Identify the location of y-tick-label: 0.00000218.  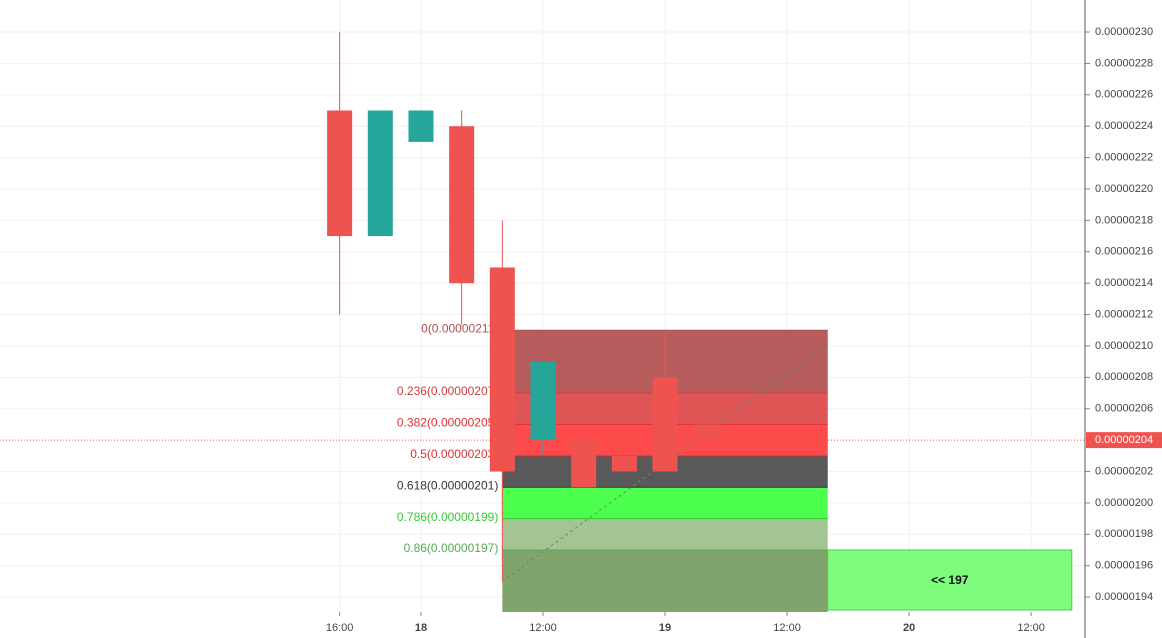
(1124, 220).